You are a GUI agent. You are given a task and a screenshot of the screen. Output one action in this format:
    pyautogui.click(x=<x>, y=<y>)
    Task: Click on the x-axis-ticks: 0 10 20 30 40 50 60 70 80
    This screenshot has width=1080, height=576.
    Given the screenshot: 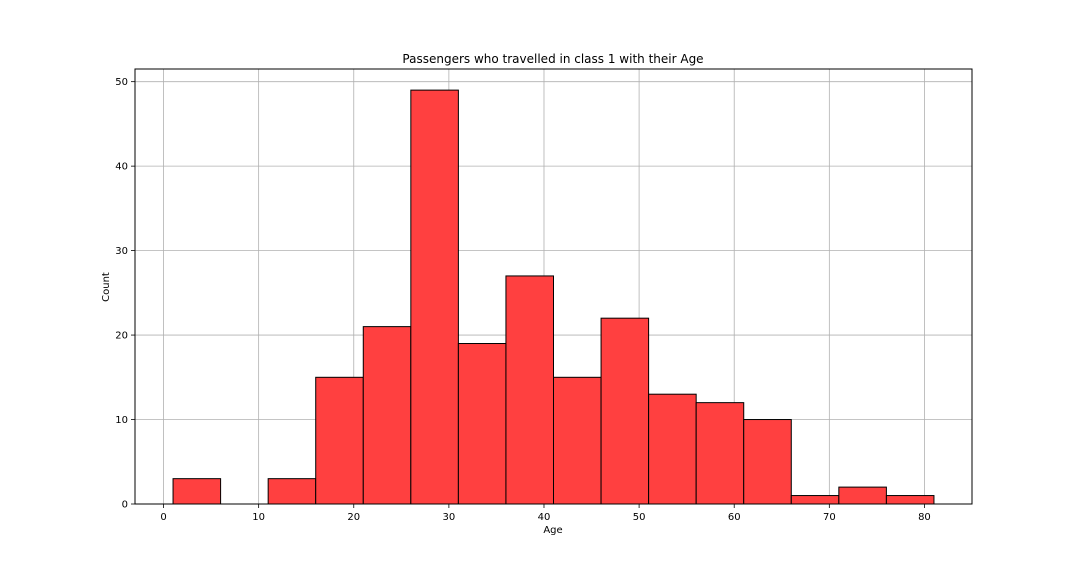 What is the action you would take?
    pyautogui.click(x=545, y=513)
    